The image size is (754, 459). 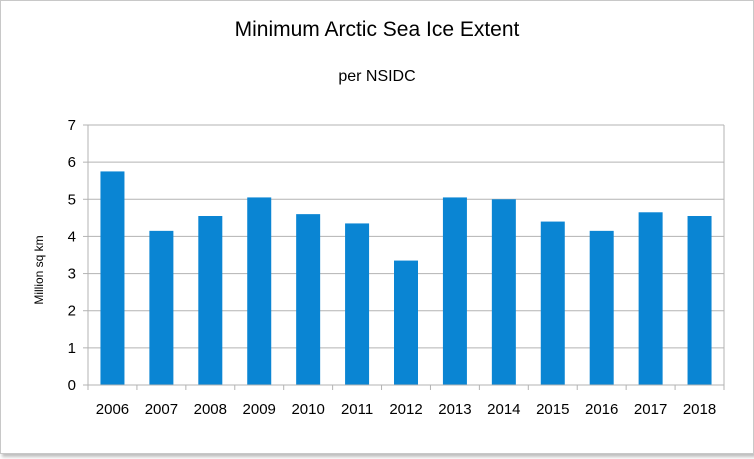 What do you see at coordinates (308, 299) in the screenshot?
I see `bar-2010` at bounding box center [308, 299].